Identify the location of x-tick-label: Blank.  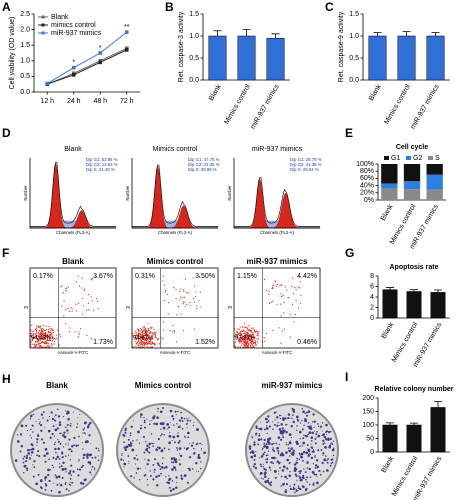
(387, 212).